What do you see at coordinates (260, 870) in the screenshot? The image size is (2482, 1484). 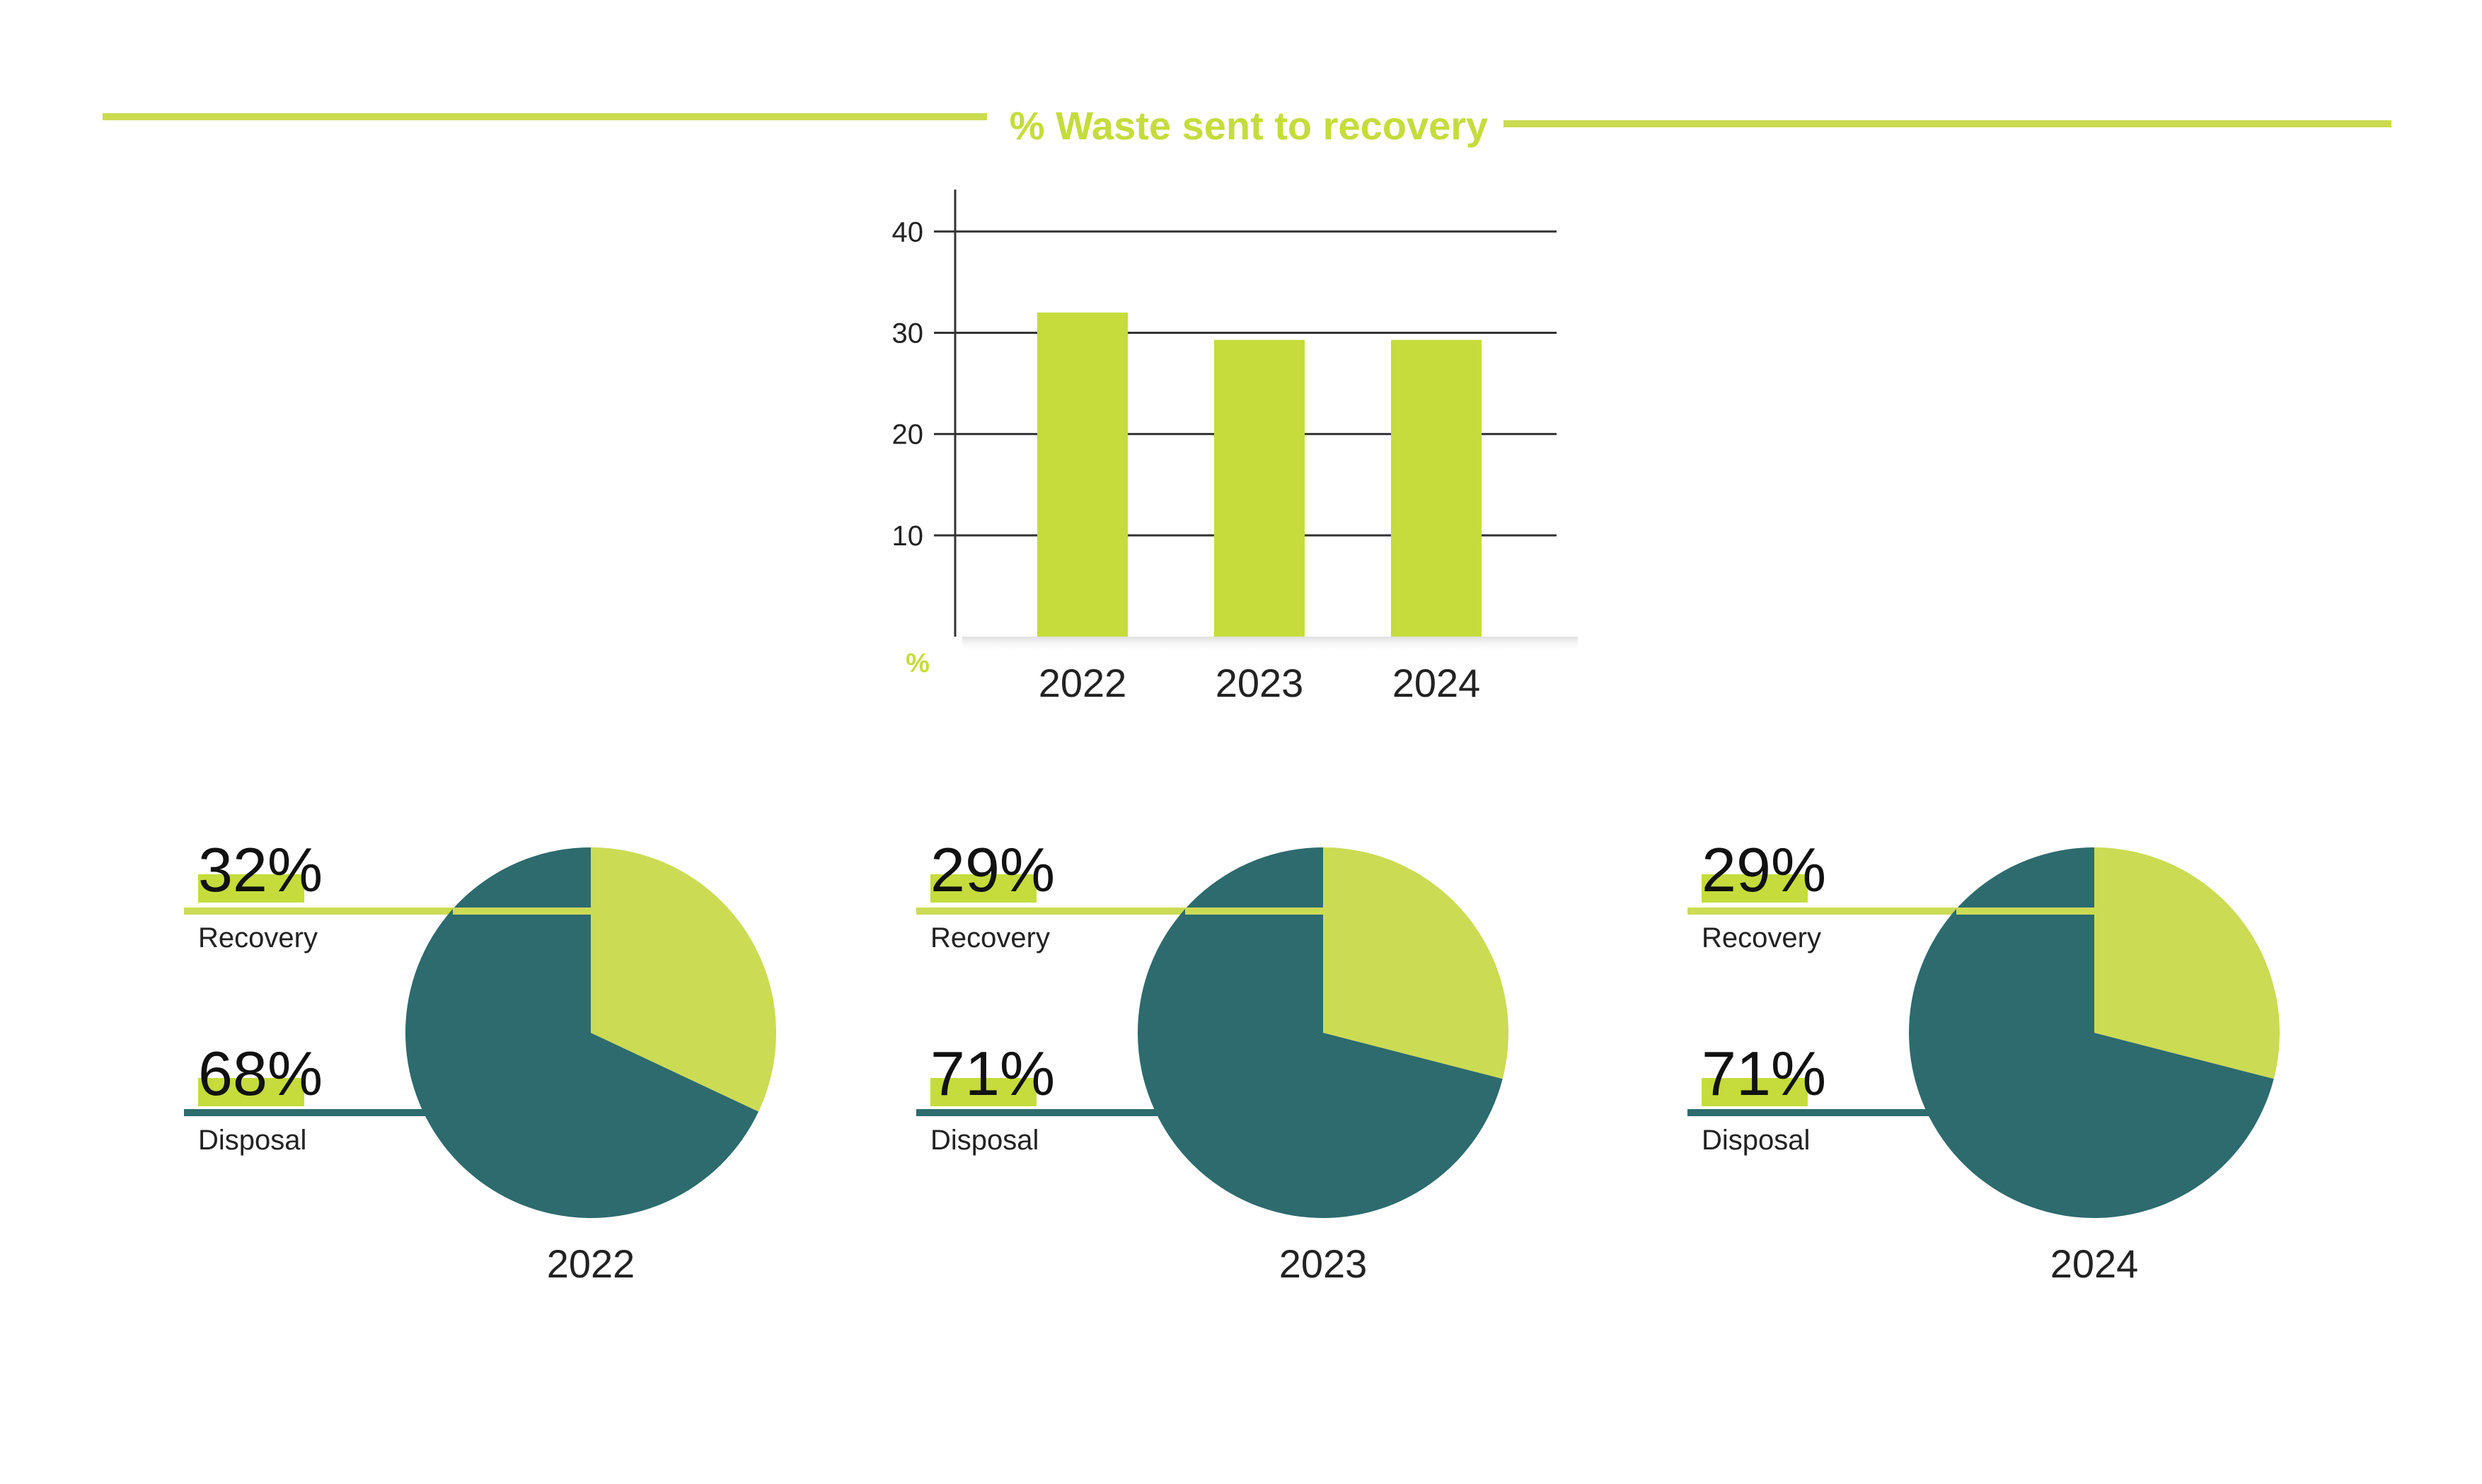 I see `recovery-percent: 32%` at bounding box center [260, 870].